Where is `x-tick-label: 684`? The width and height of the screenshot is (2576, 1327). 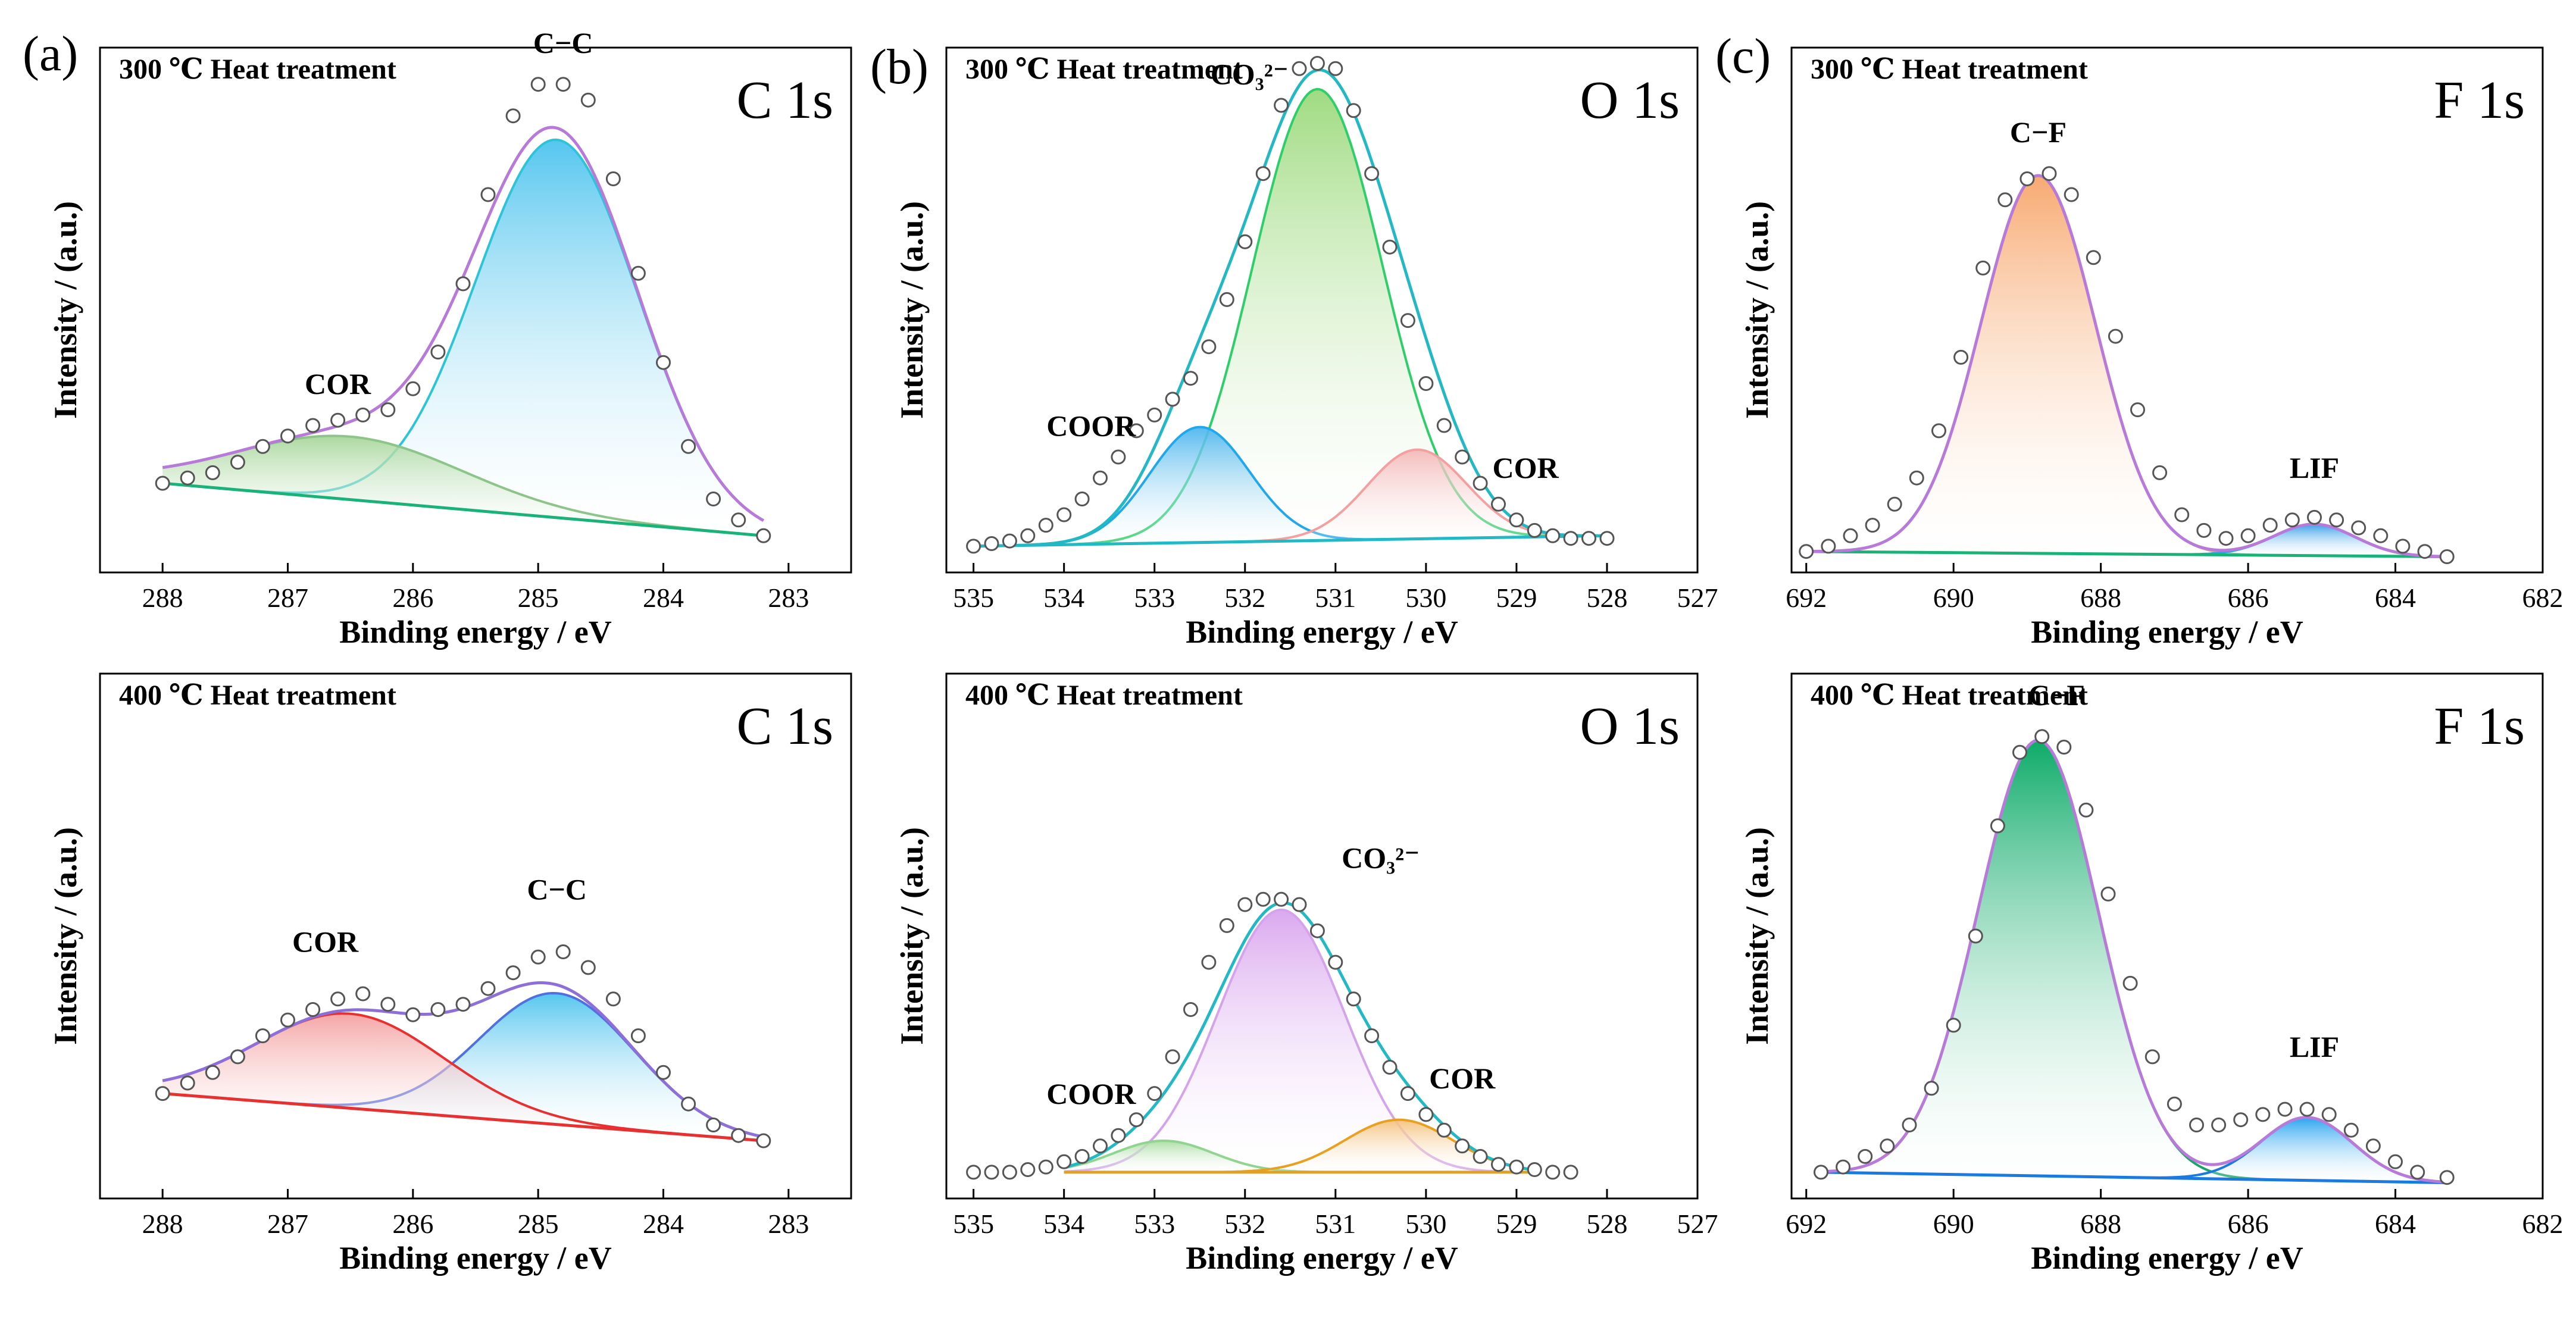
x-tick-label: 684 is located at coordinates (2395, 1224).